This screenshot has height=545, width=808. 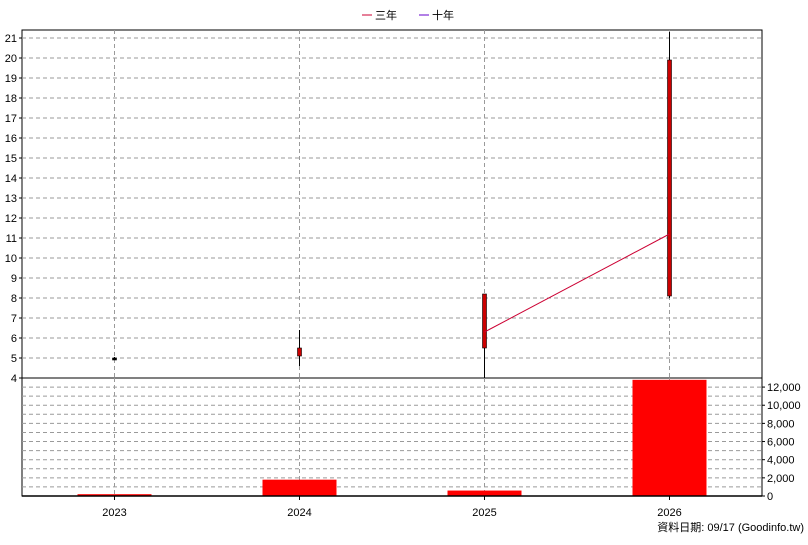 I want to click on price-tick-label: 8, so click(x=14, y=299).